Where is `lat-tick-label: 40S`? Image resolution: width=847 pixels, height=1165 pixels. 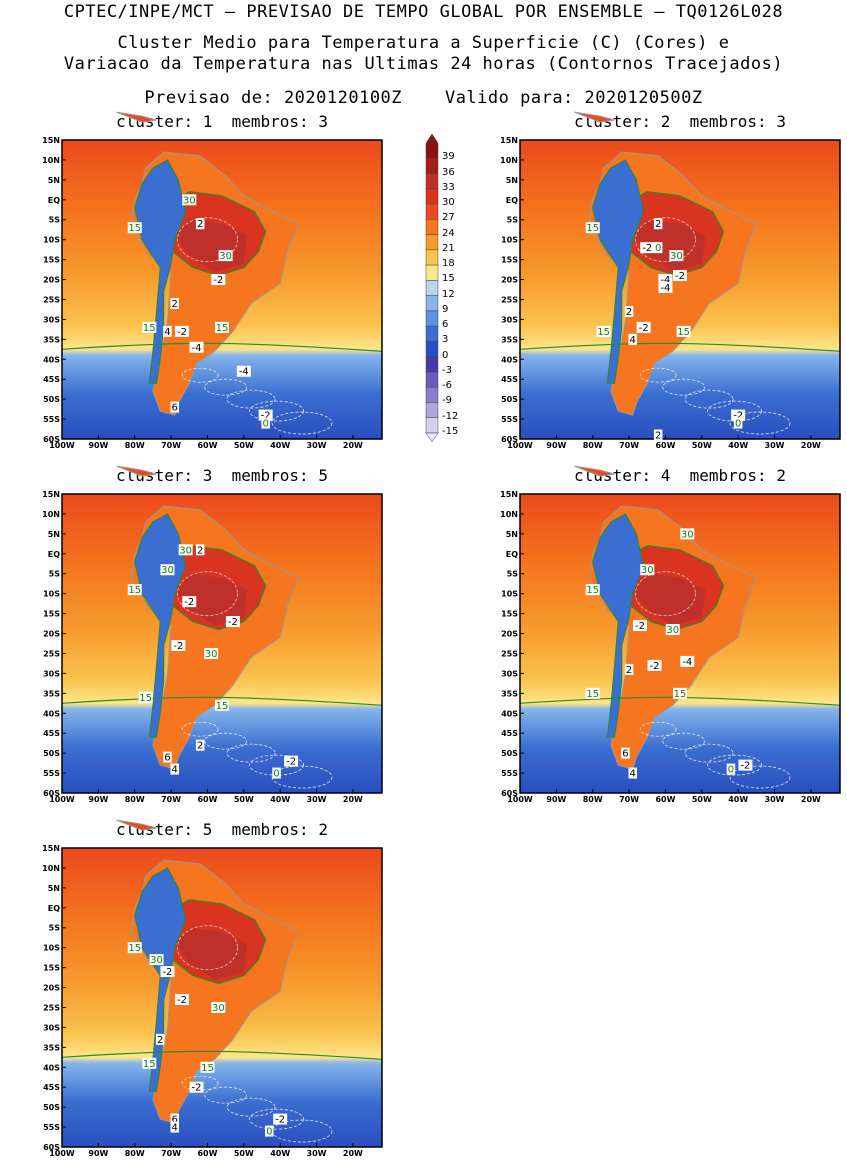
lat-tick-label: 40S is located at coordinates (509, 359).